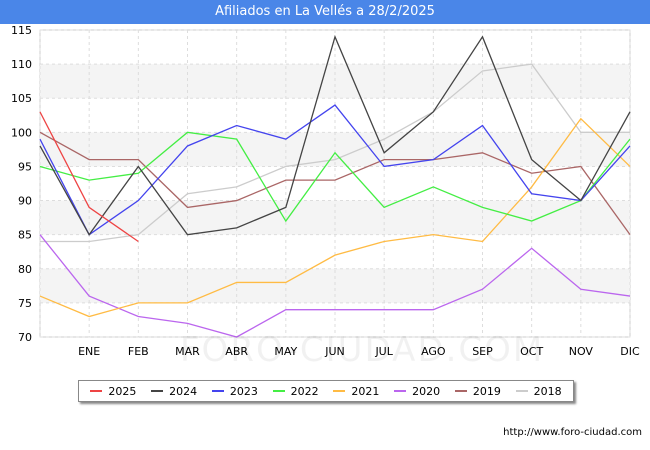 The height and width of the screenshot is (450, 650). Describe the element at coordinates (21, 98) in the screenshot. I see `y-tick-label: 105` at that location.